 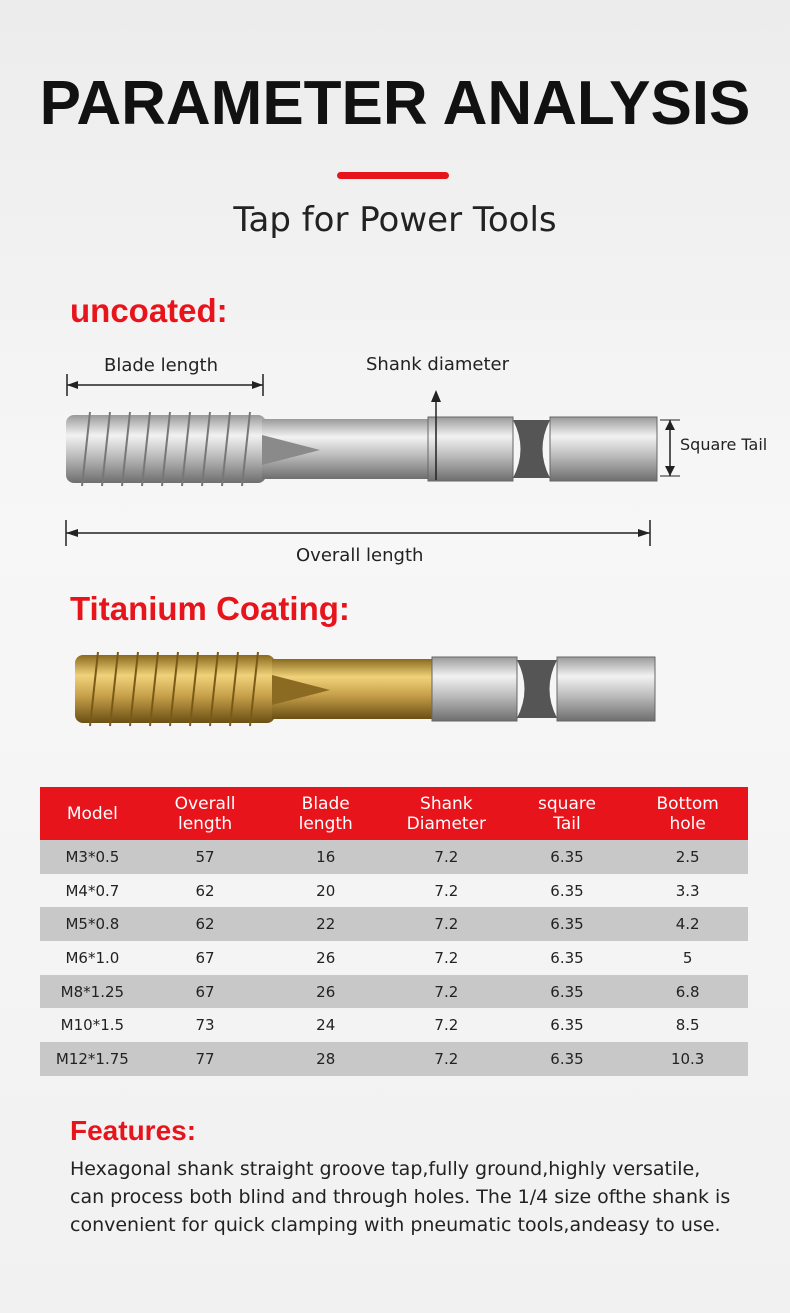 I want to click on column-header-text: Model, so click(x=92, y=813).